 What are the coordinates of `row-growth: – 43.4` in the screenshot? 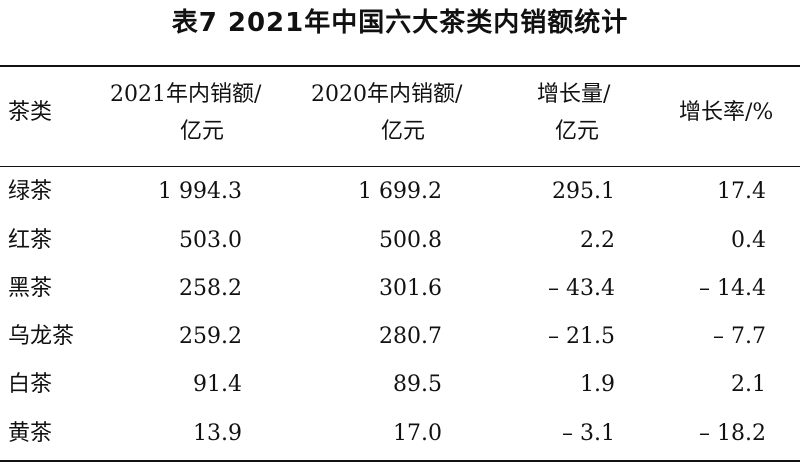 It's located at (581, 288).